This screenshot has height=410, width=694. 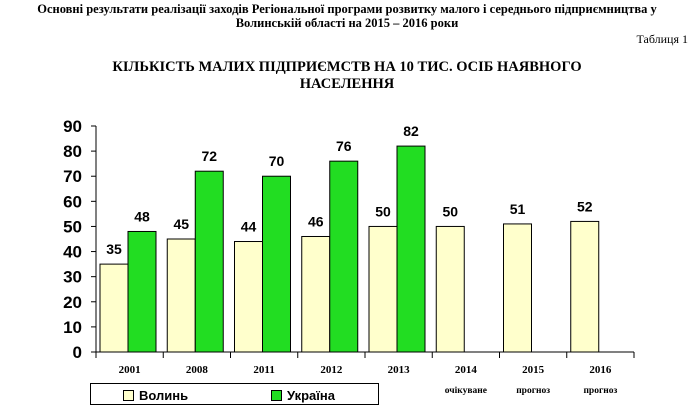 I want to click on y-tick-label: 80, so click(x=72, y=151).